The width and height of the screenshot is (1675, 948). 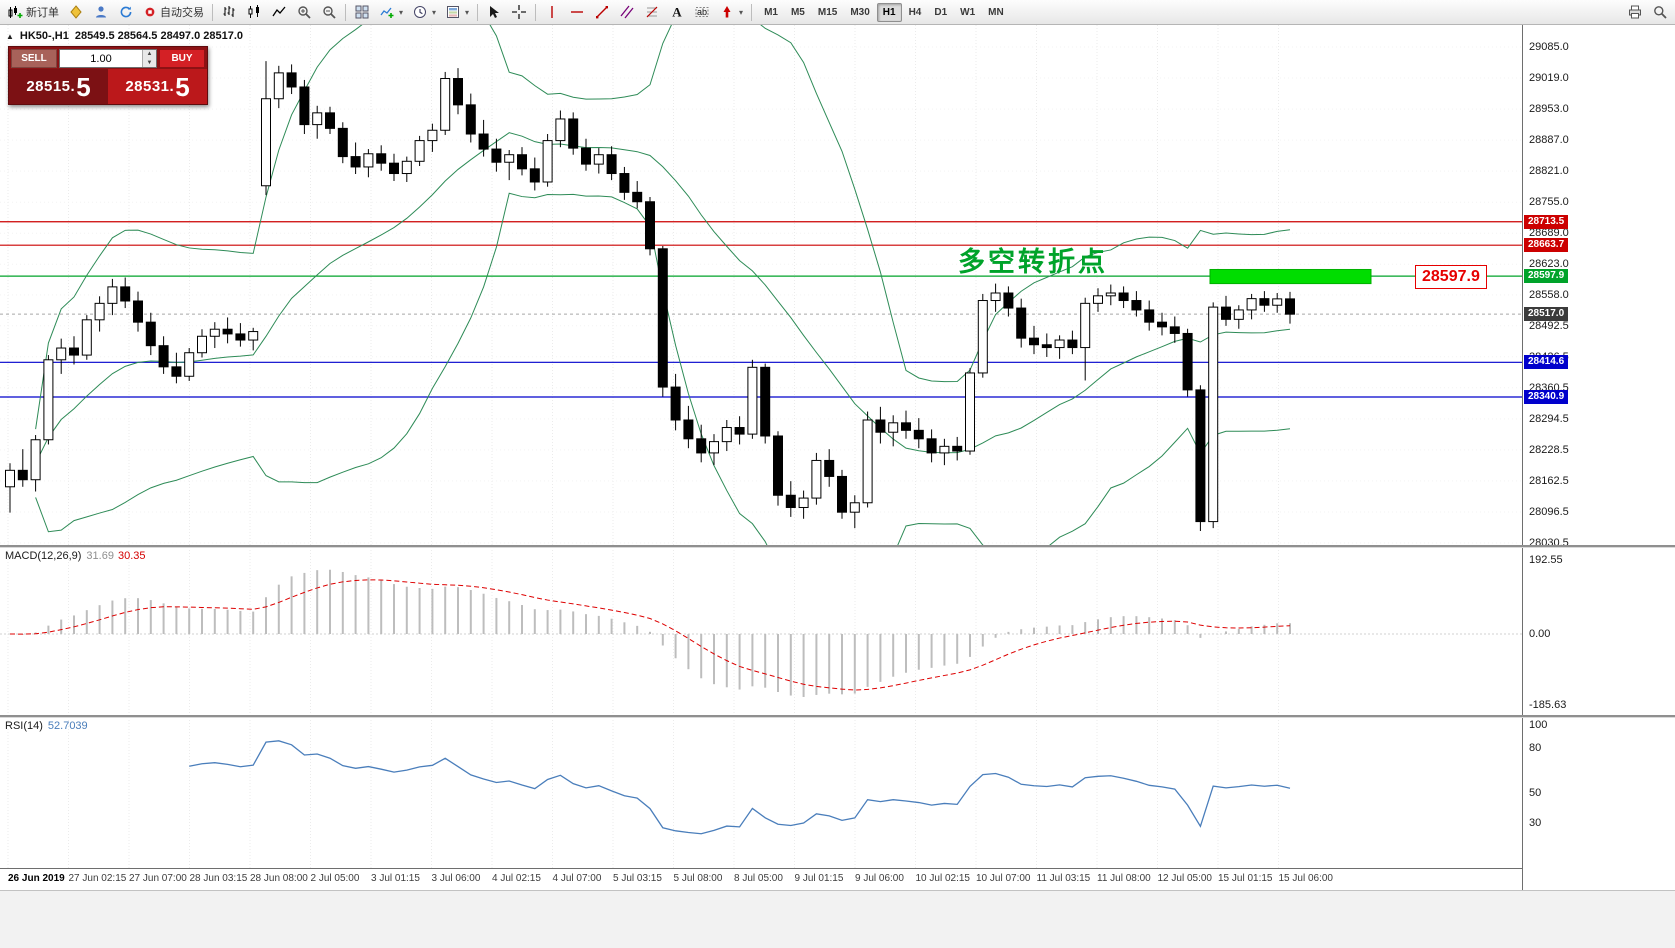 I want to click on timeframe-d1-button: D1, so click(x=941, y=12).